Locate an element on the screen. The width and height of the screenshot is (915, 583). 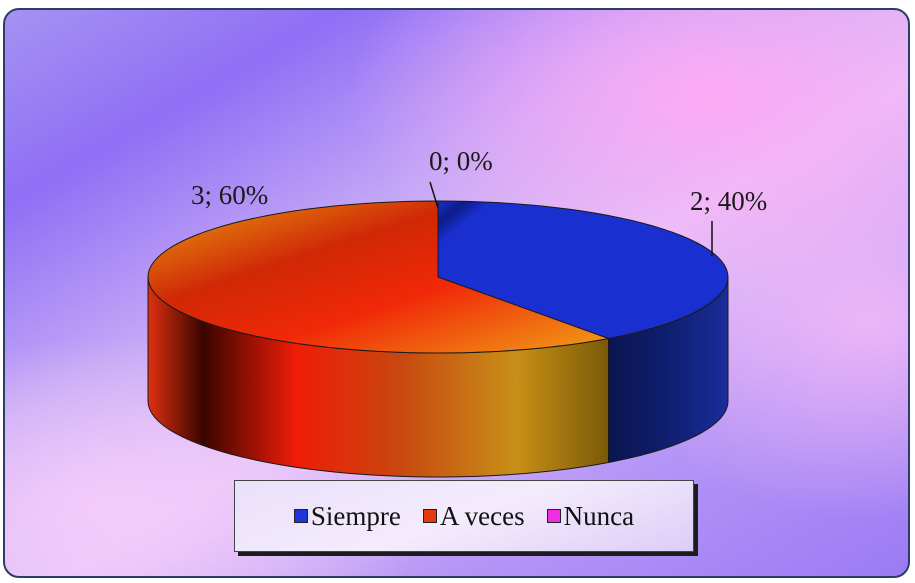
legend-label-a-veces: A veces is located at coordinates (482, 515).